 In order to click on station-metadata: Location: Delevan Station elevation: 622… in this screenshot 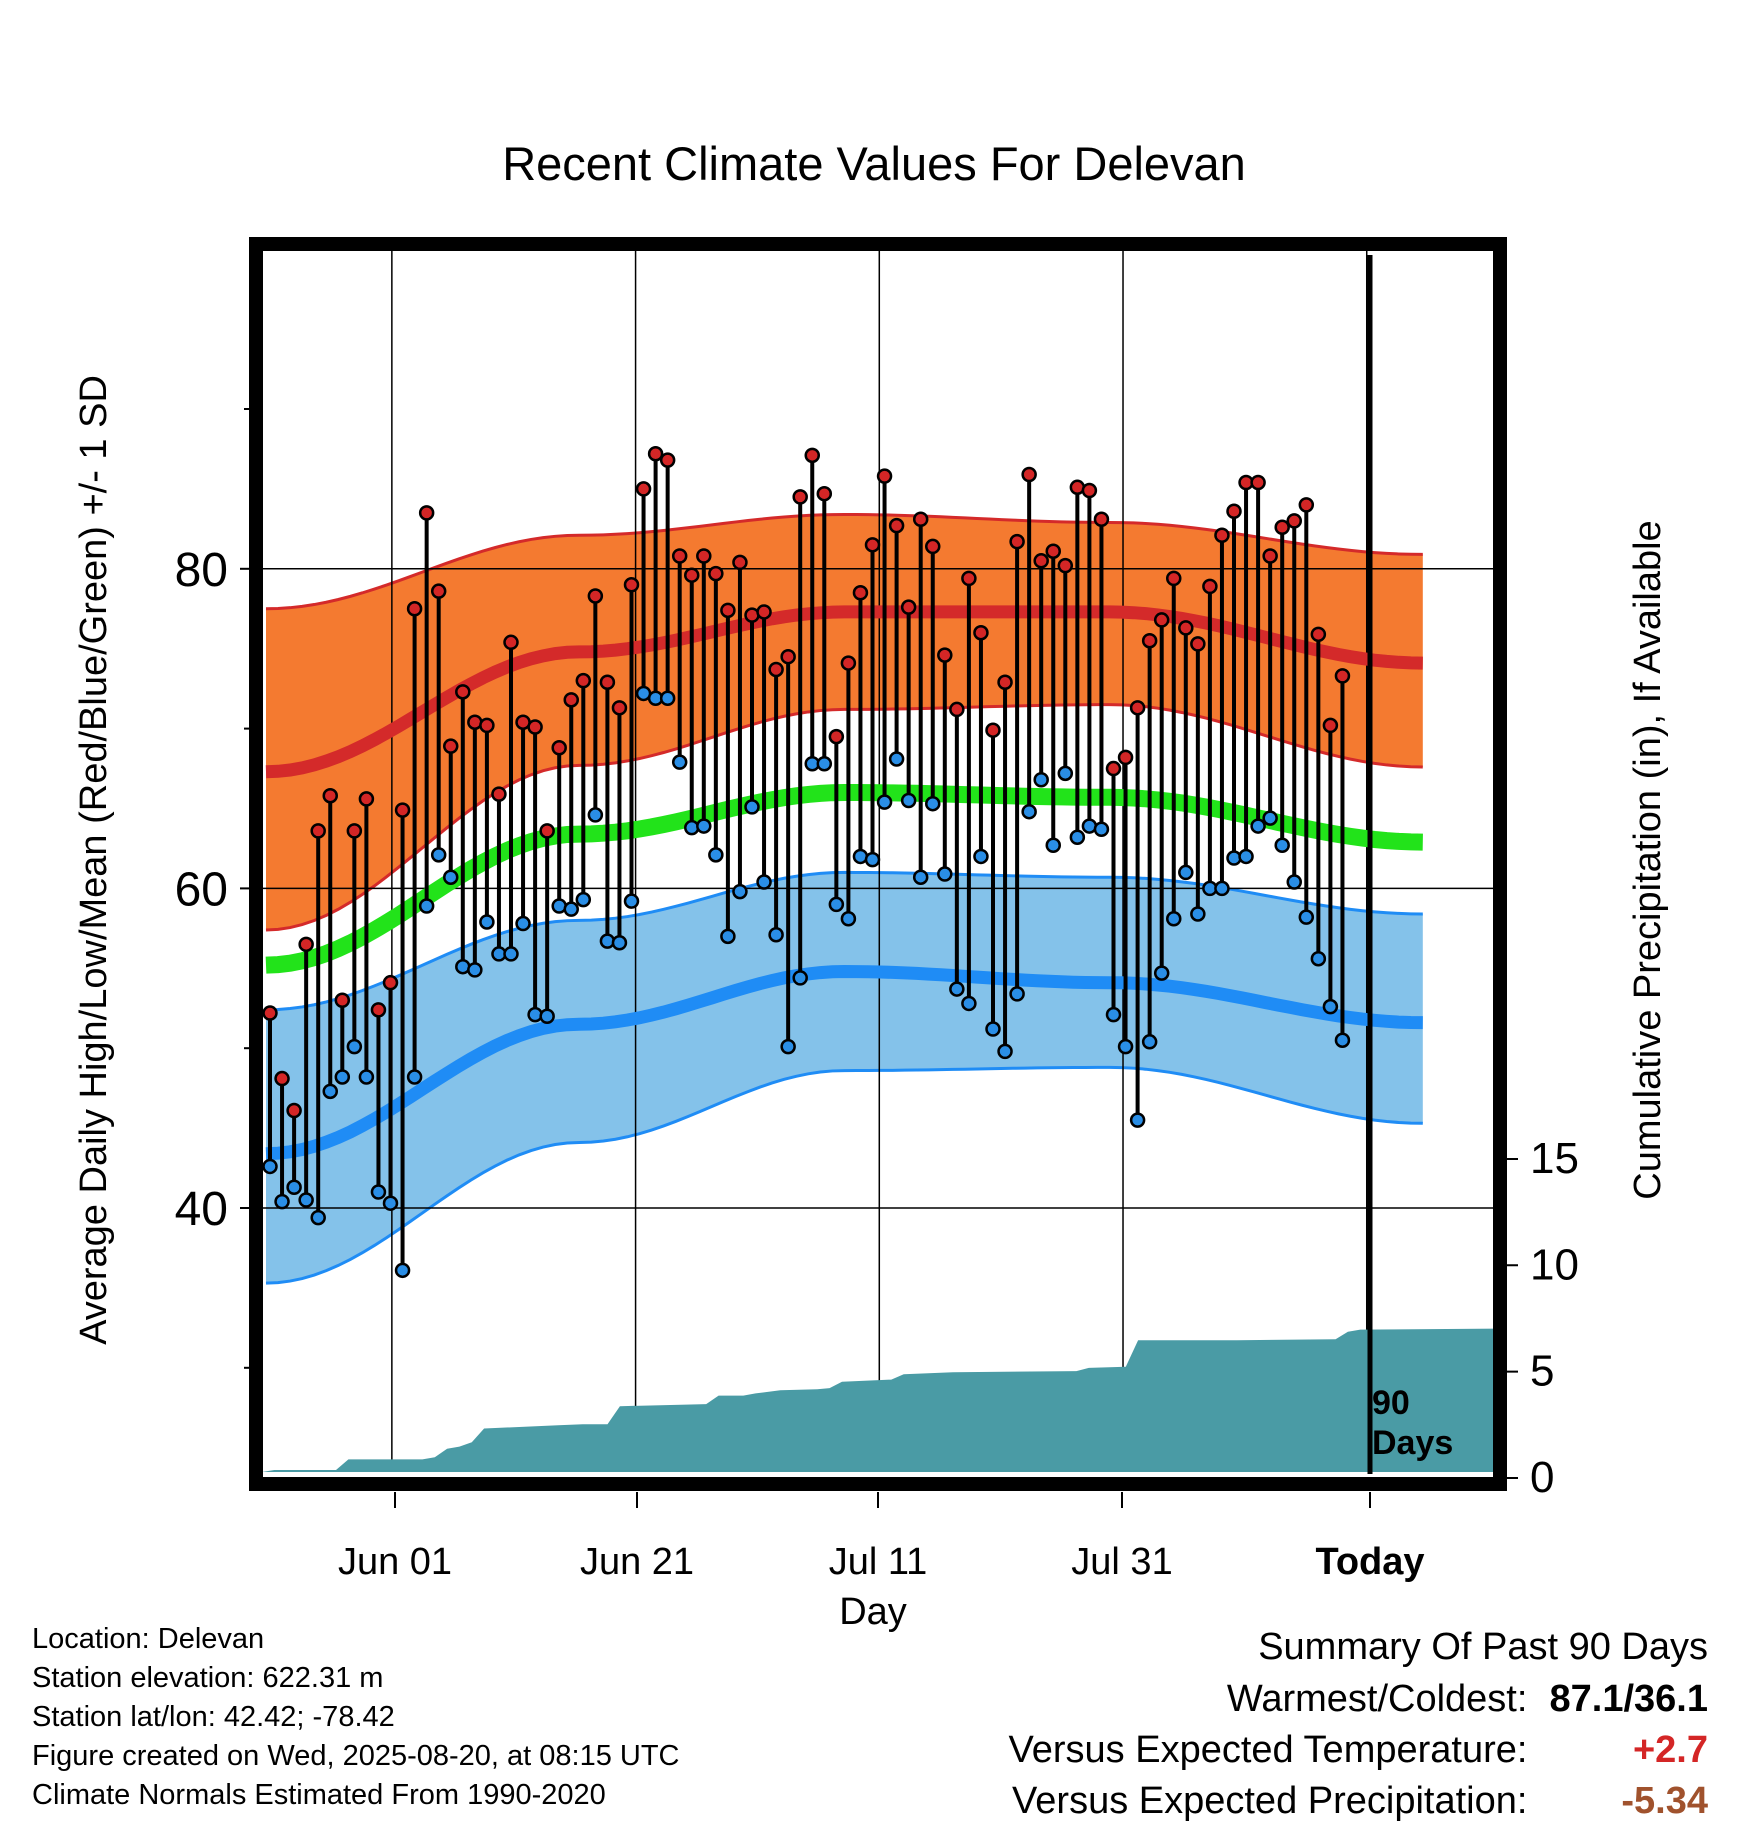, I will do `click(356, 1717)`.